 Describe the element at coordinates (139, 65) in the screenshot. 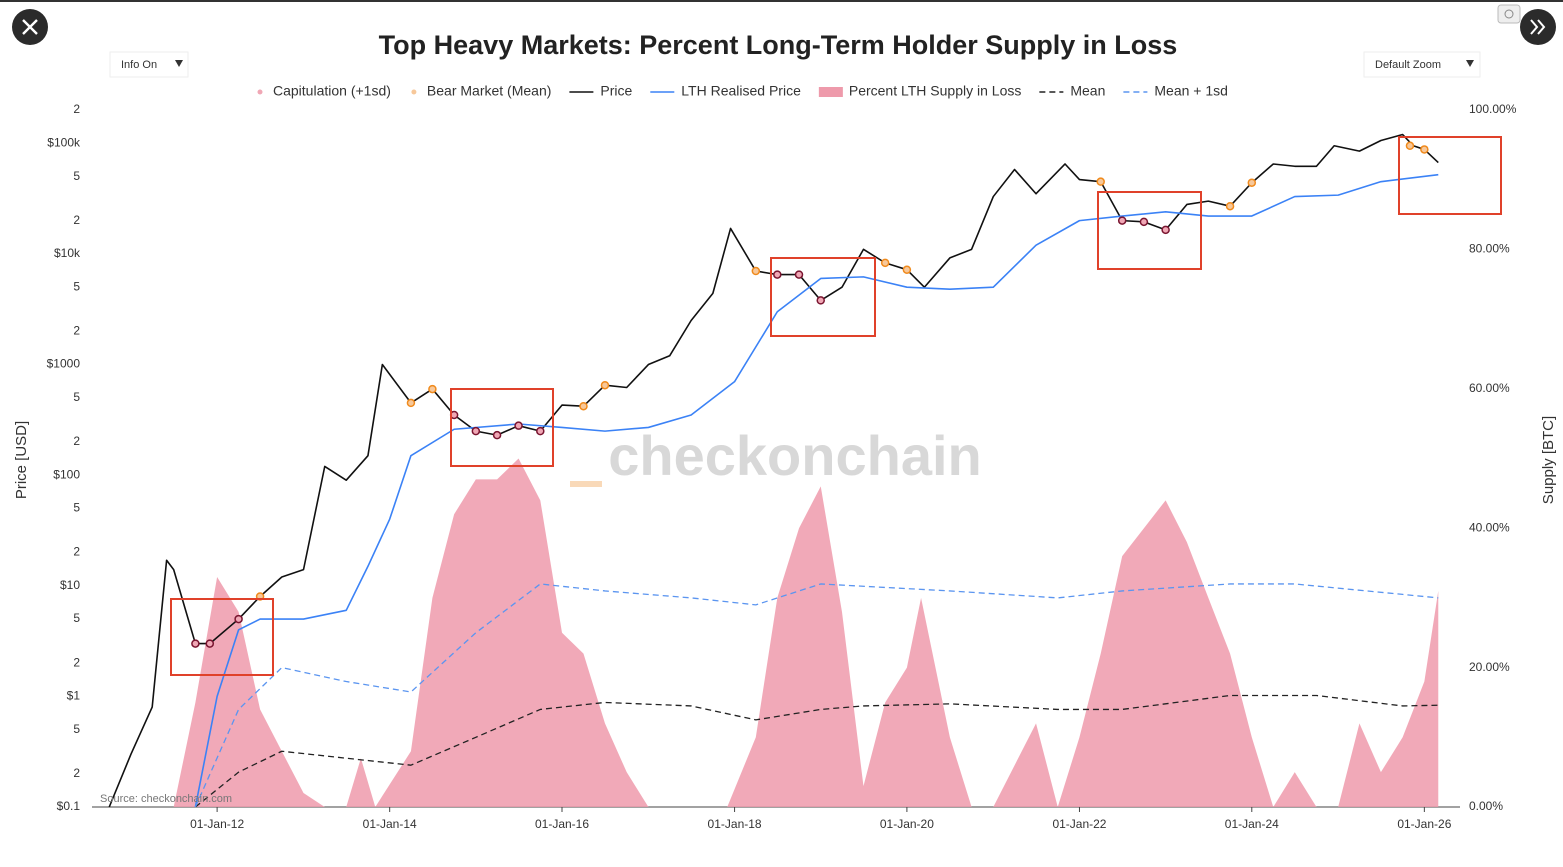

I see `info-label: Info On` at that location.